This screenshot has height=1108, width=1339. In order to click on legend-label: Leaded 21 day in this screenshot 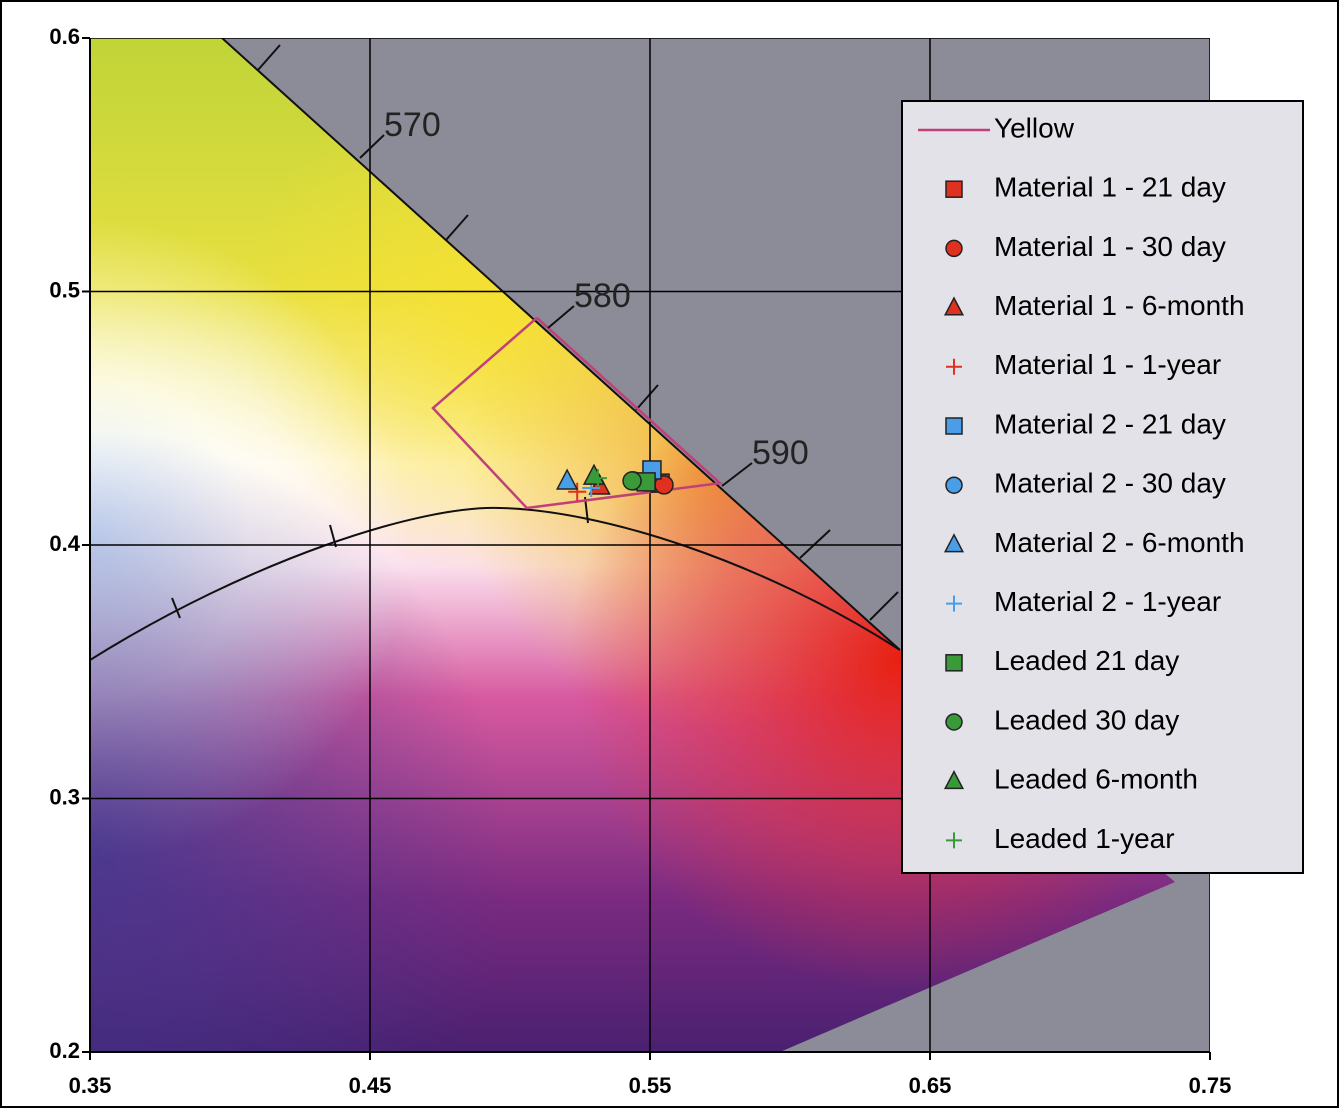, I will do `click(1086, 660)`.